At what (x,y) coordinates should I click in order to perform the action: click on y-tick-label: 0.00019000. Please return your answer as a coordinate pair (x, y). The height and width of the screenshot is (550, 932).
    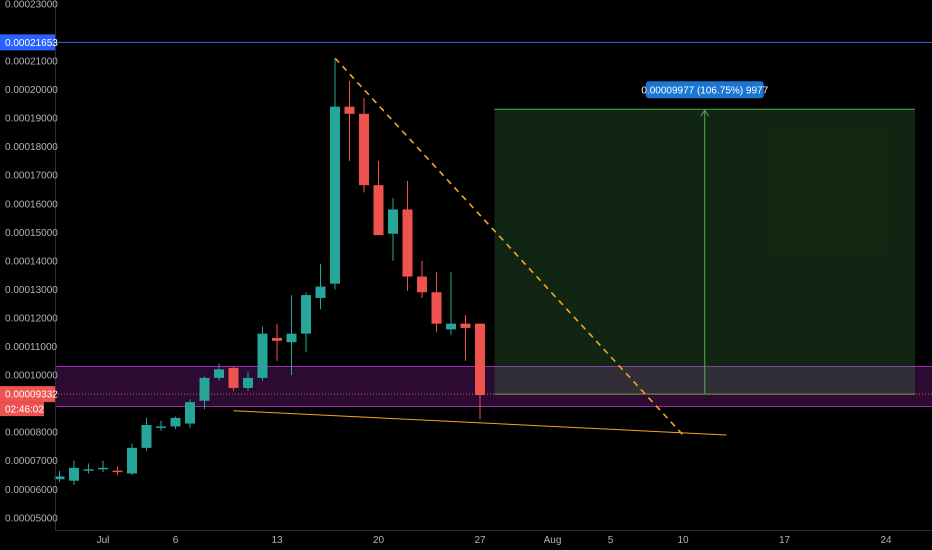
    Looking at the image, I should click on (31, 119).